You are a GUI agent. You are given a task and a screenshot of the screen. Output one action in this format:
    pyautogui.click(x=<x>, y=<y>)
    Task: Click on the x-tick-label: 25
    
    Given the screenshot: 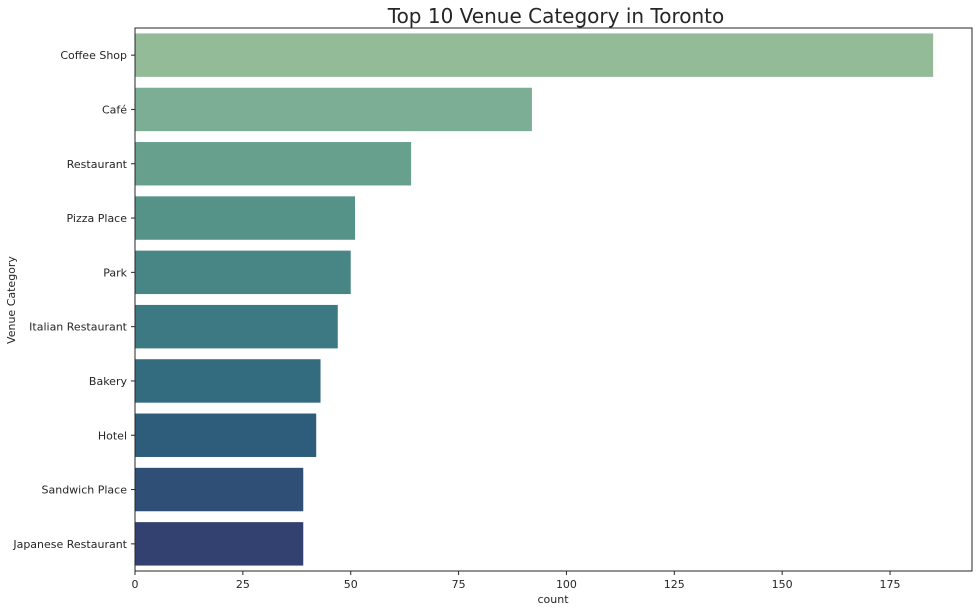 What is the action you would take?
    pyautogui.click(x=243, y=584)
    